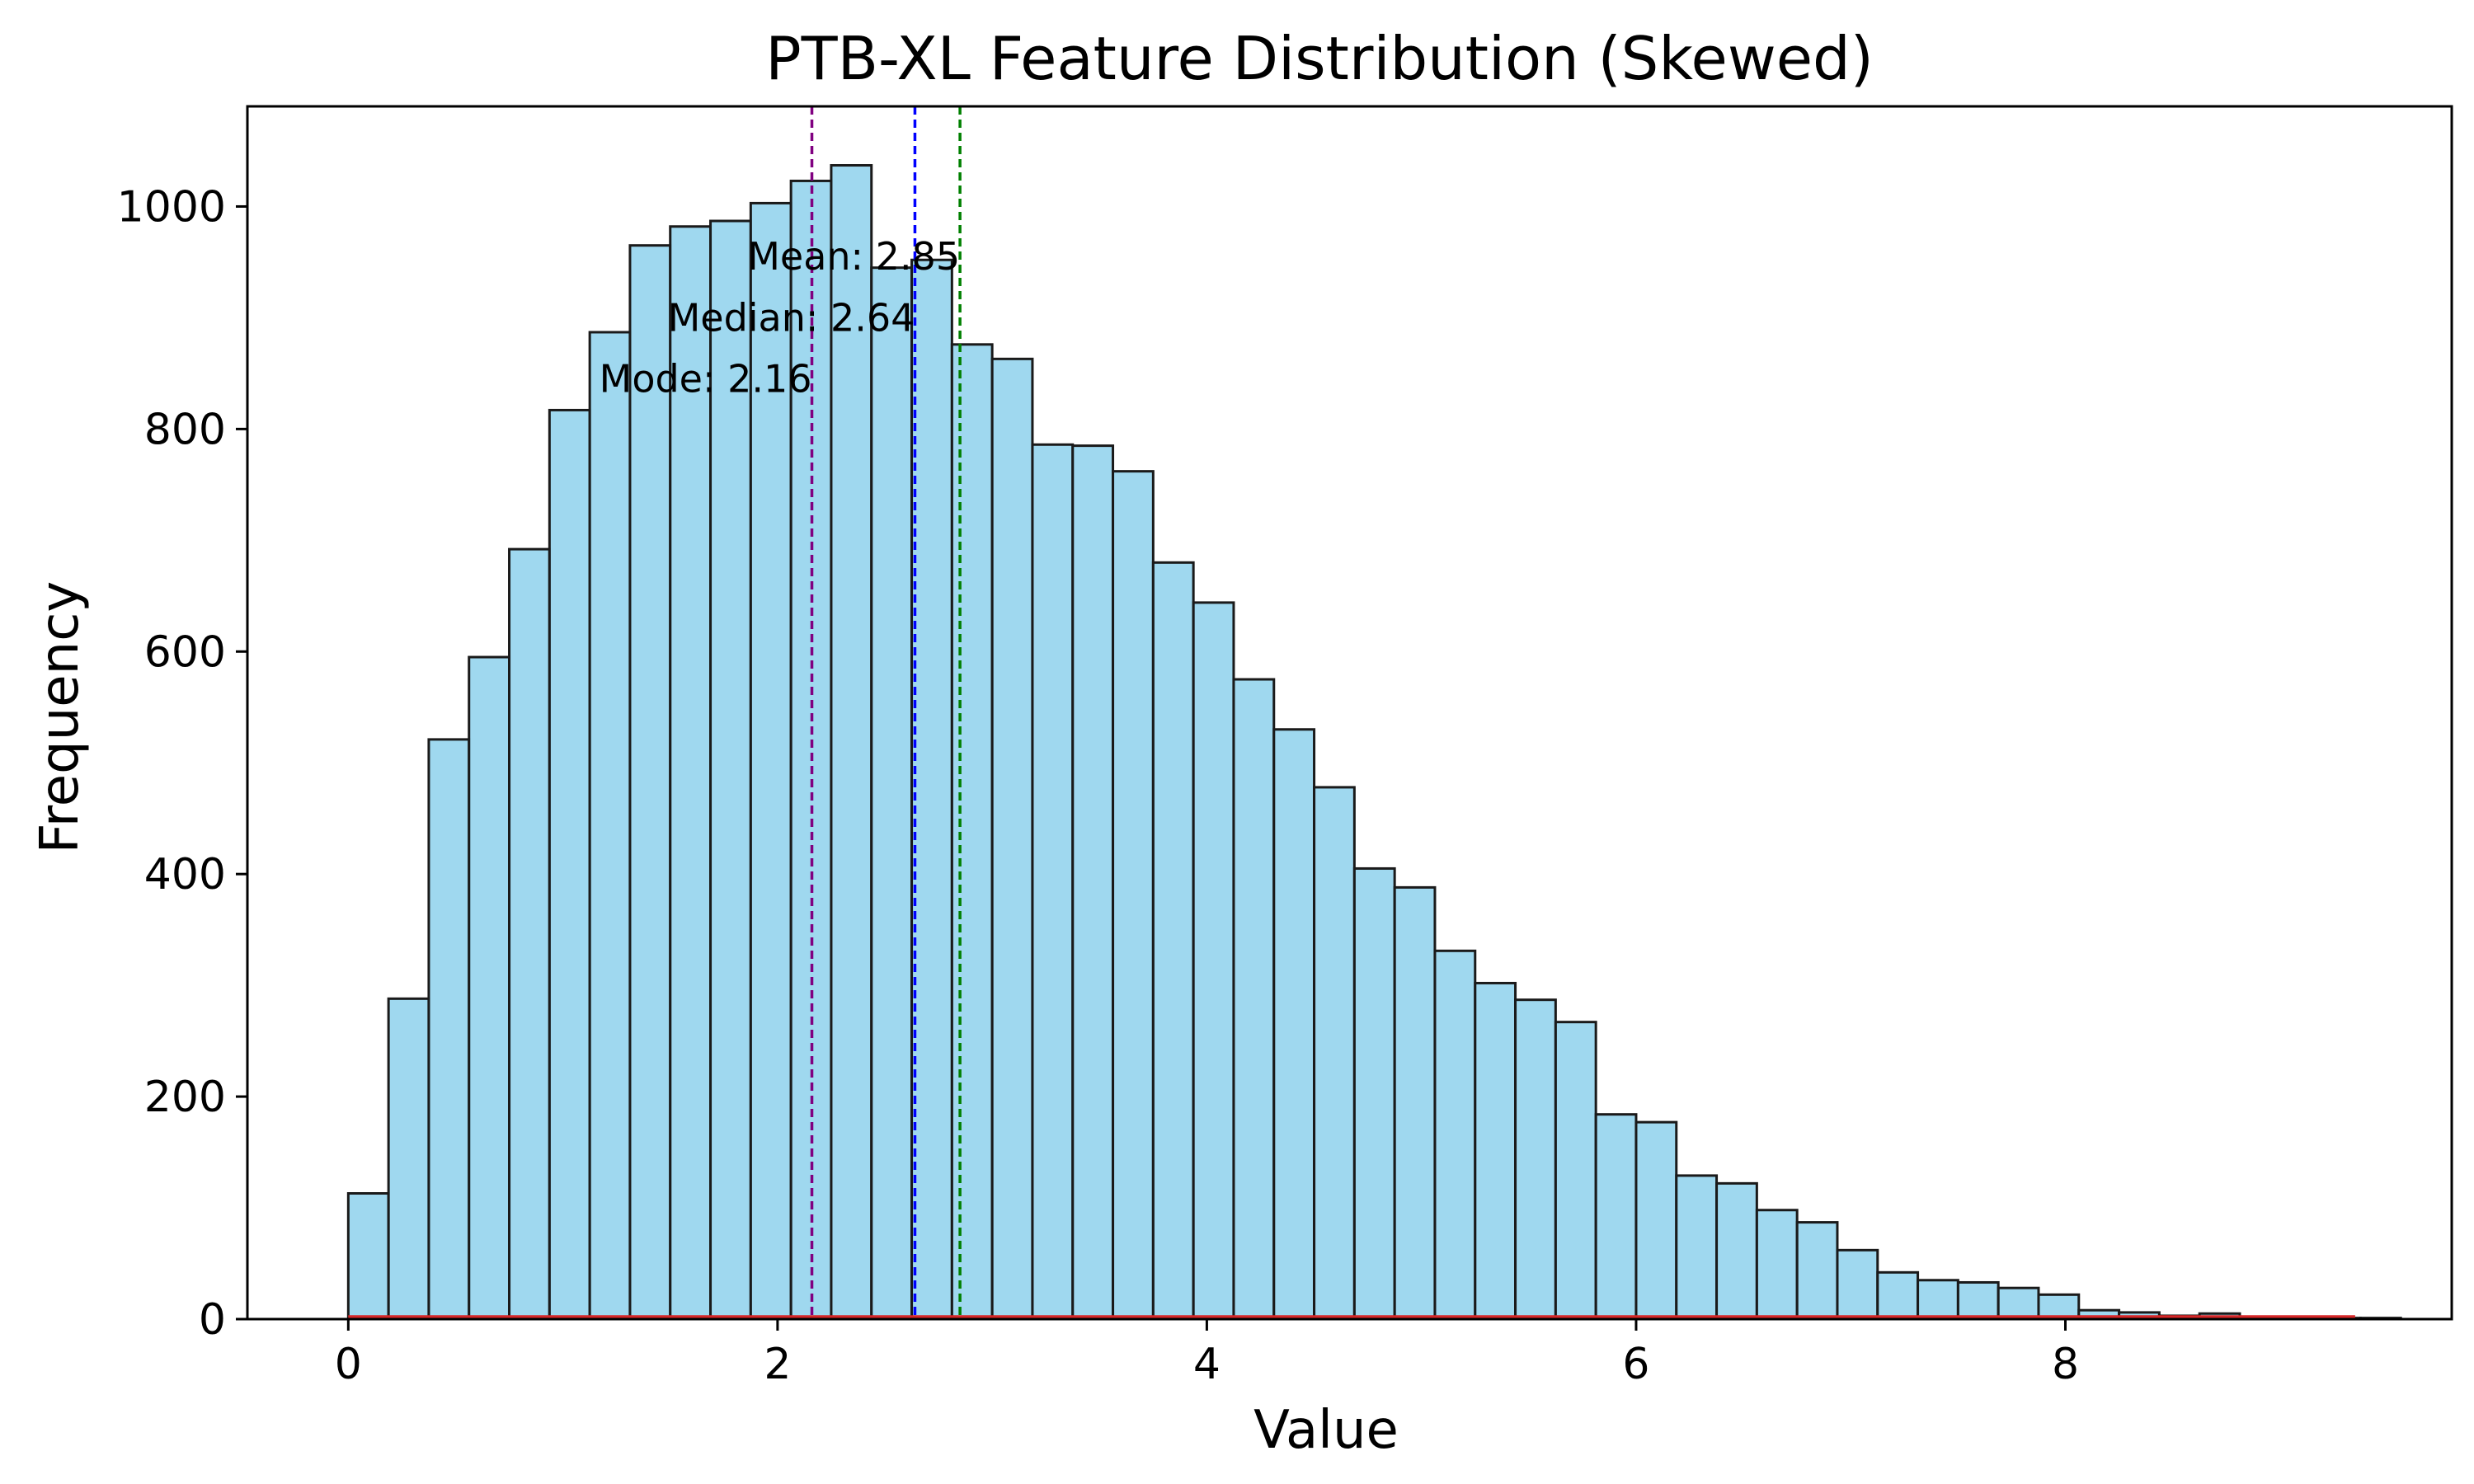 Image resolution: width=2474 pixels, height=1484 pixels. I want to click on y-tick-label: 0, so click(212, 1320).